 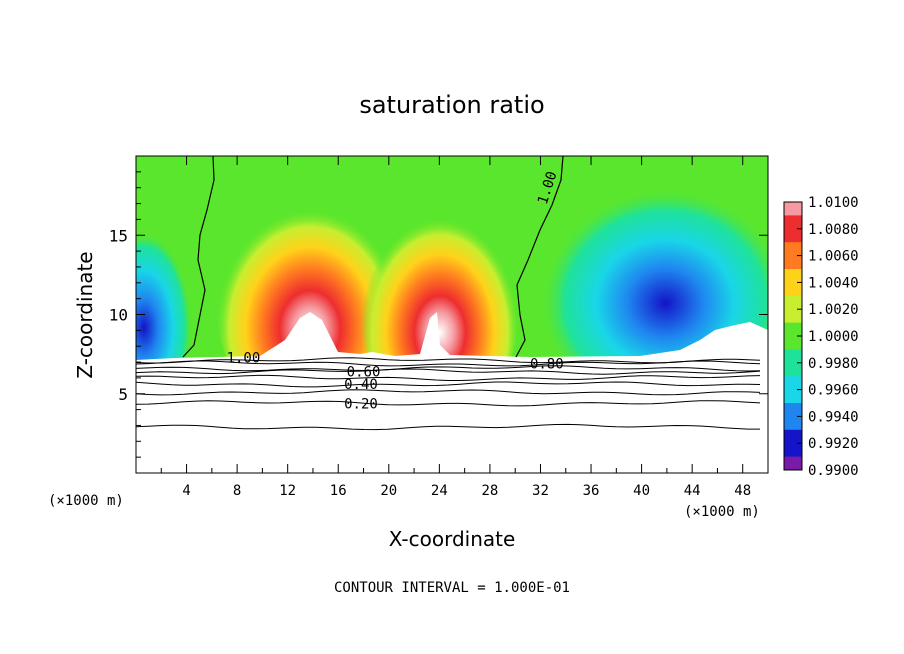 What do you see at coordinates (118, 235) in the screenshot?
I see `y-tick-label: 15` at bounding box center [118, 235].